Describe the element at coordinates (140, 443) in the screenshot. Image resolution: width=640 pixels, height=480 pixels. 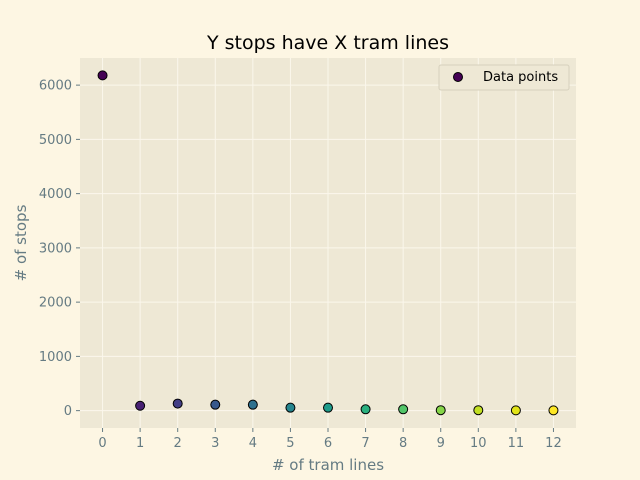
I see `x-tick-label: 1` at that location.